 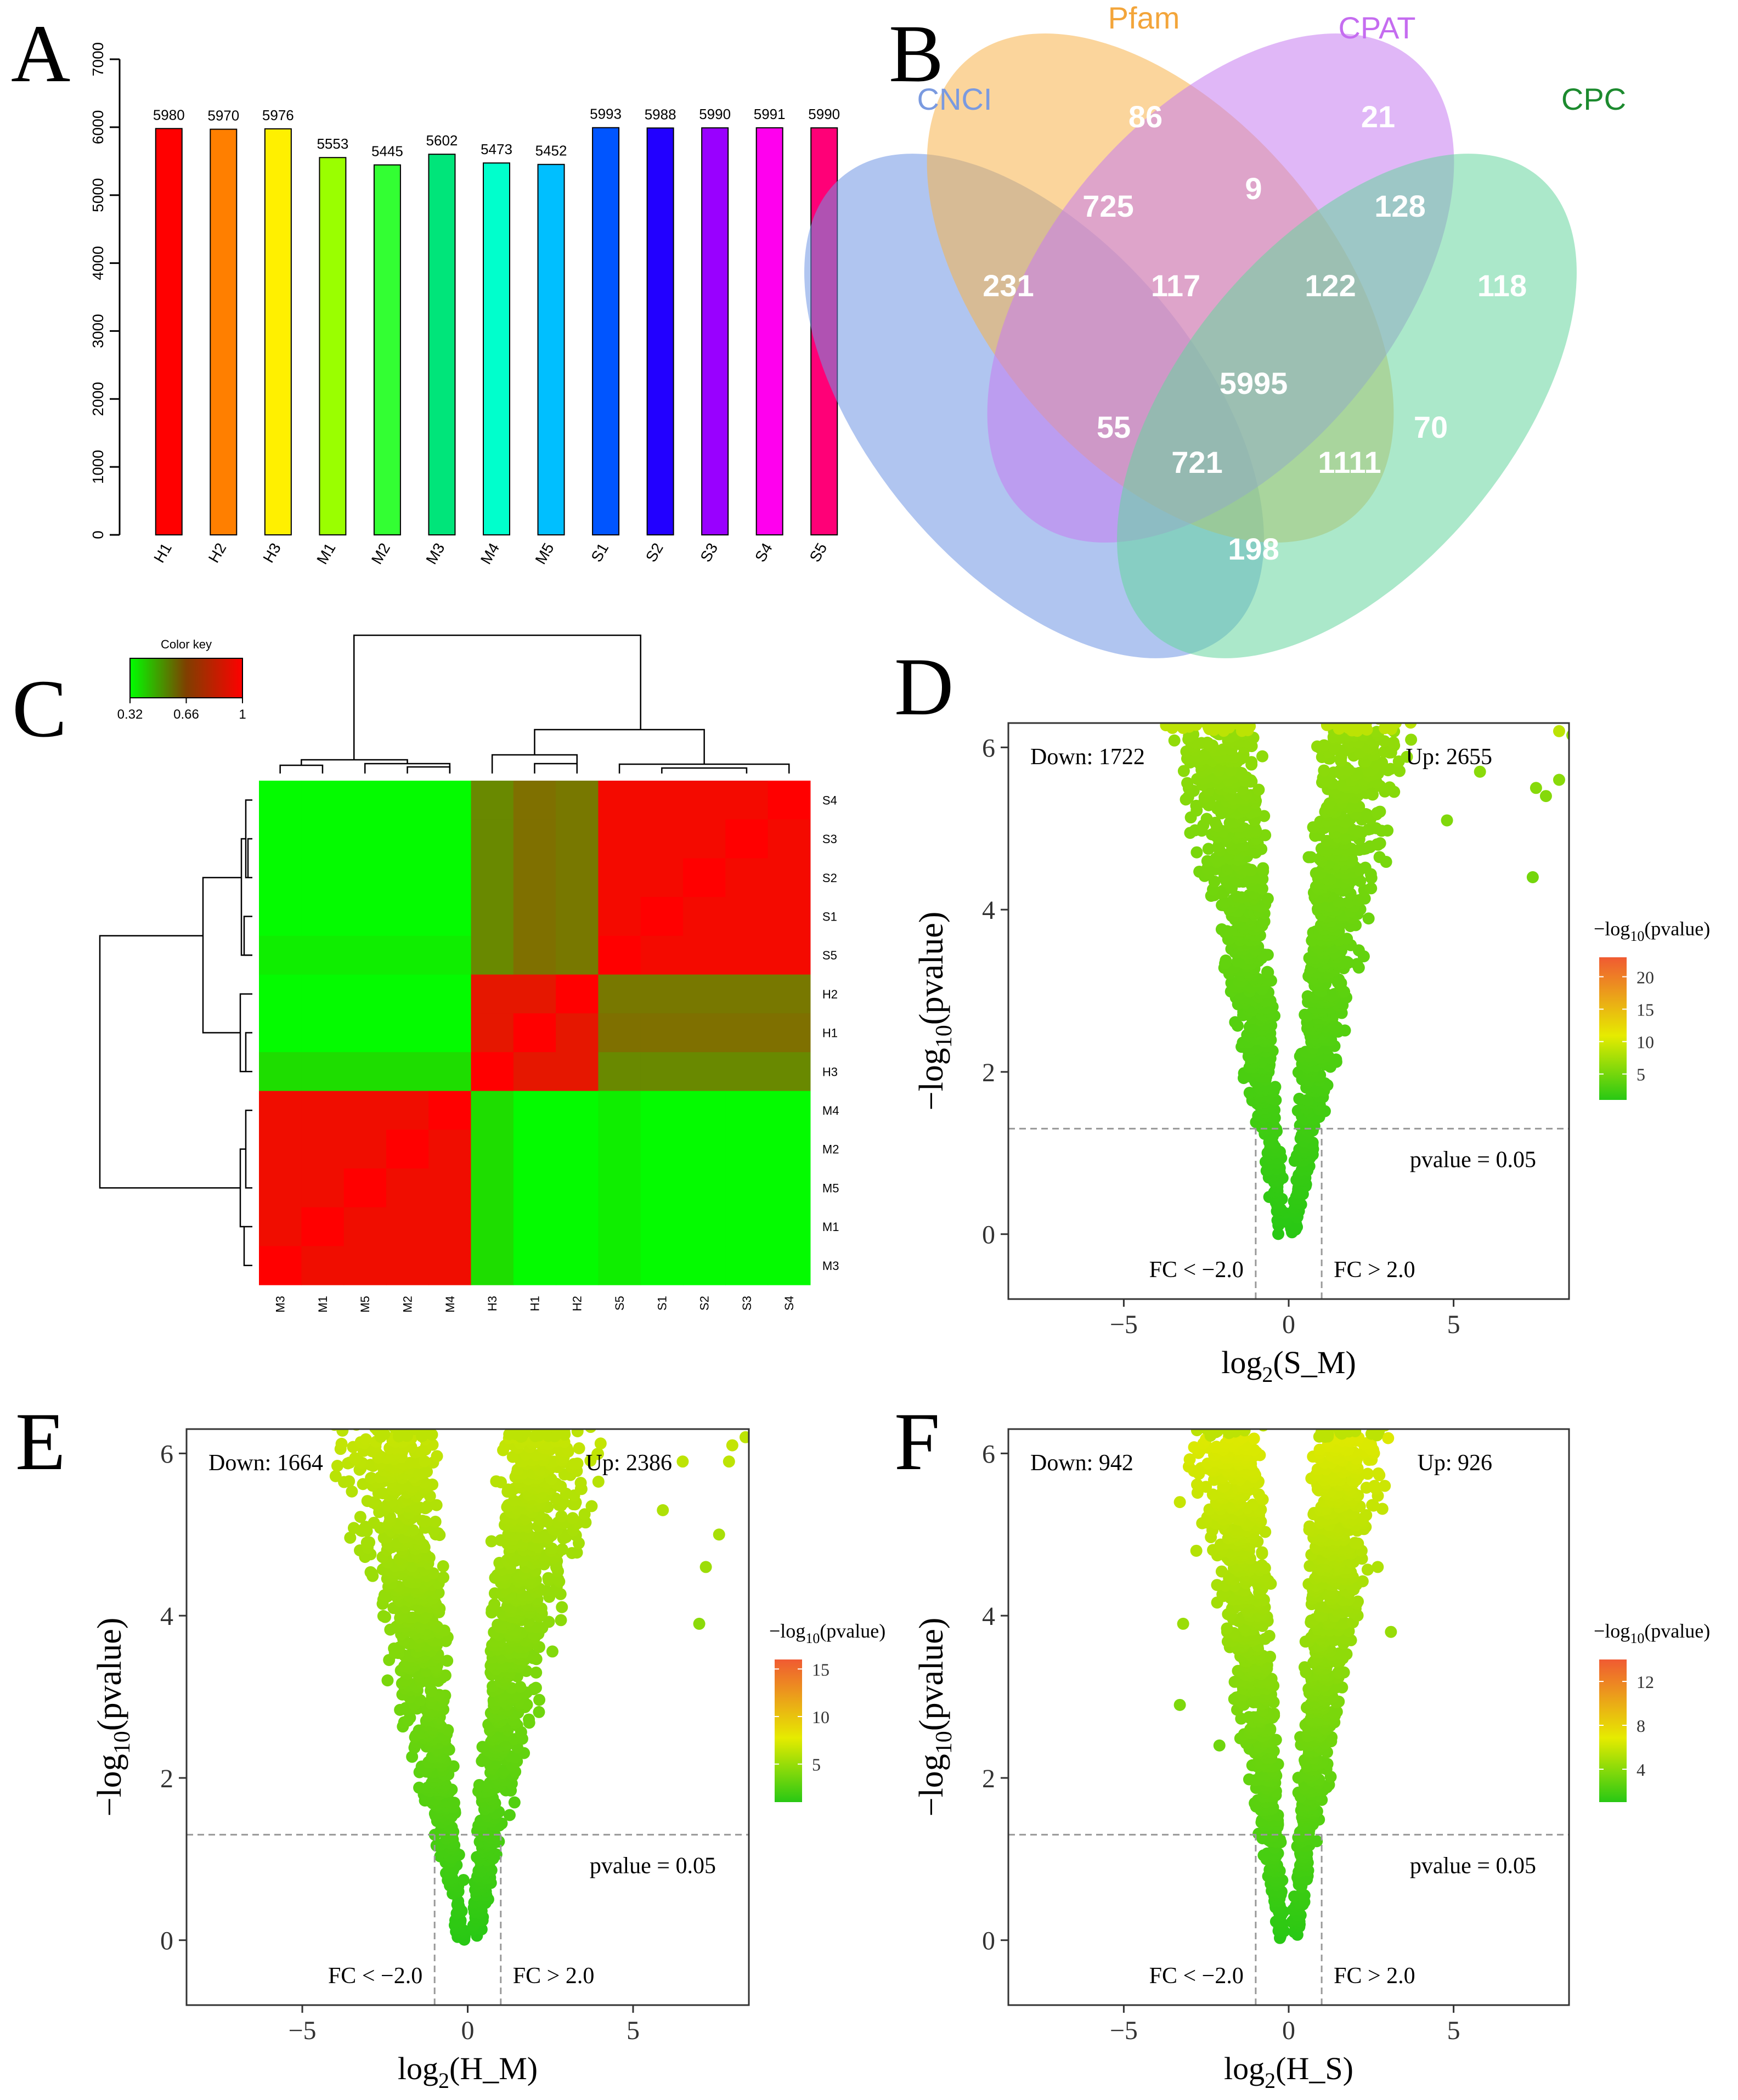 What do you see at coordinates (988, 911) in the screenshot?
I see `y-tick-label: 4` at bounding box center [988, 911].